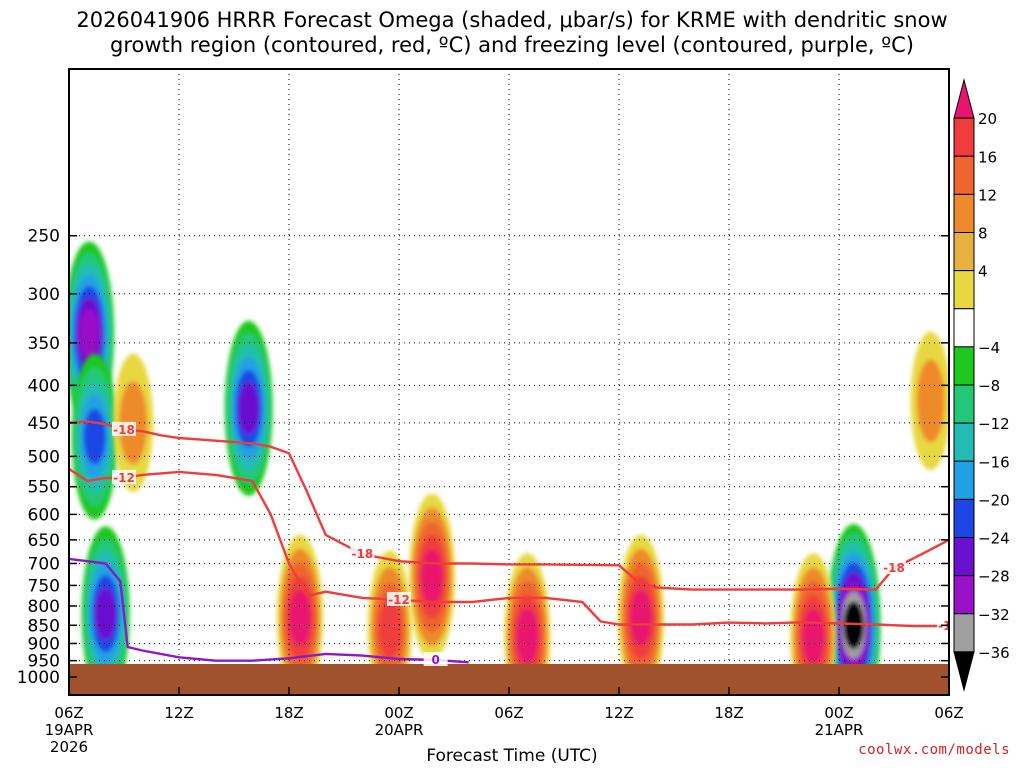  Describe the element at coordinates (987, 157) in the screenshot. I see `colorbar-label-1: 16` at that location.